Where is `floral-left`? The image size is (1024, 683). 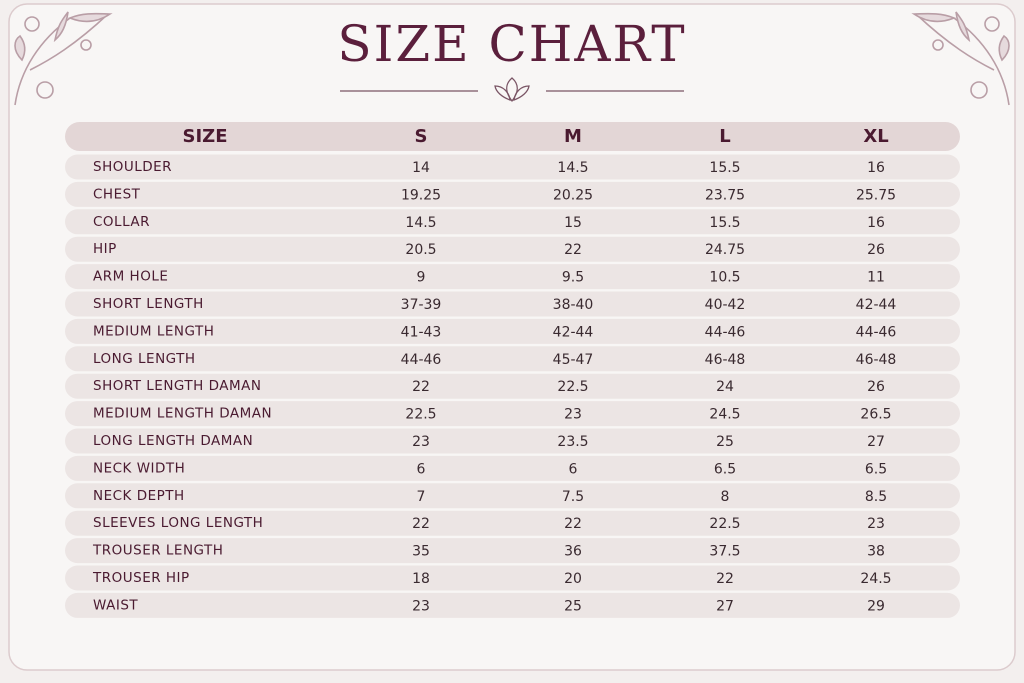
floral-left is located at coordinates (63, 58).